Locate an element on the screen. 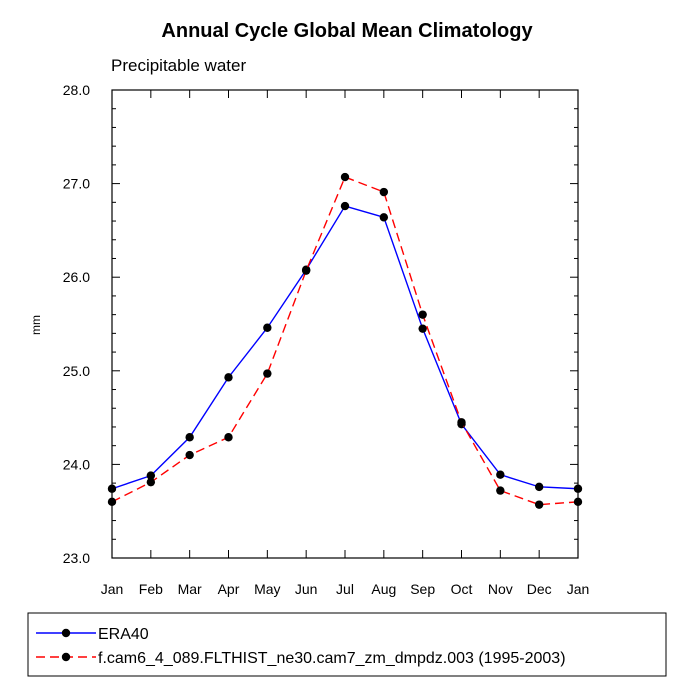 The height and width of the screenshot is (699, 694). y-tick-label: 28.0 is located at coordinates (76, 90).